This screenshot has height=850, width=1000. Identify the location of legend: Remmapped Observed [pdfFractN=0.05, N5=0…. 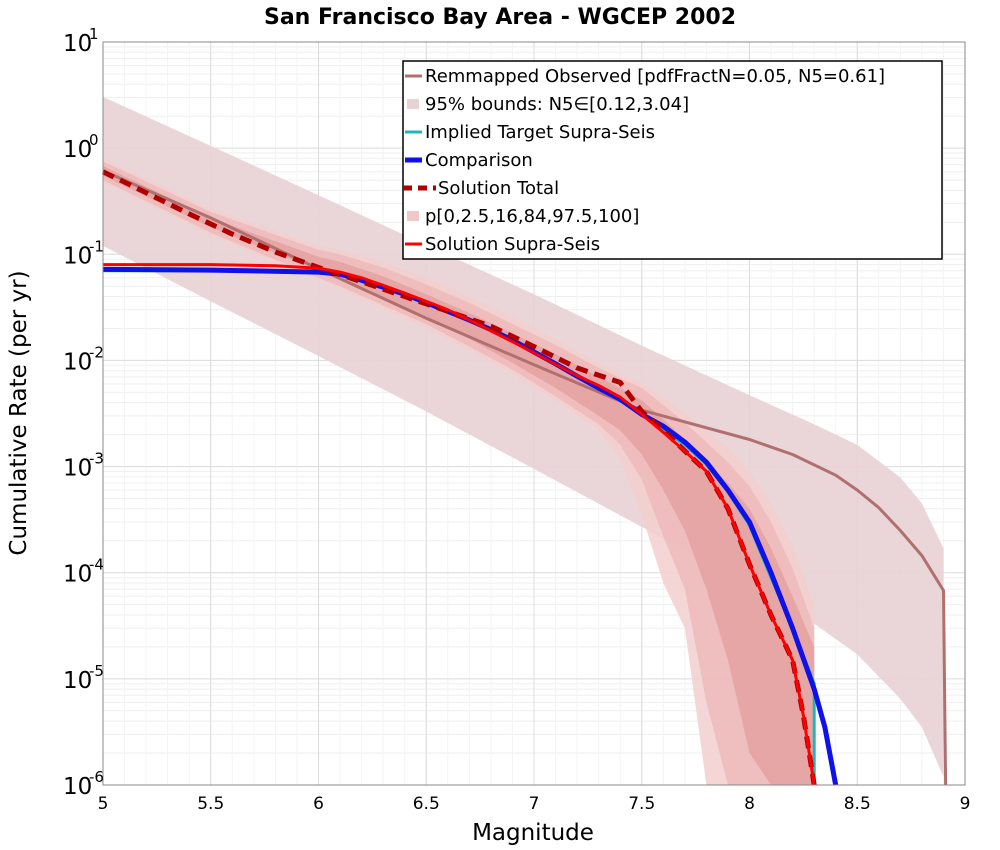
(672, 160).